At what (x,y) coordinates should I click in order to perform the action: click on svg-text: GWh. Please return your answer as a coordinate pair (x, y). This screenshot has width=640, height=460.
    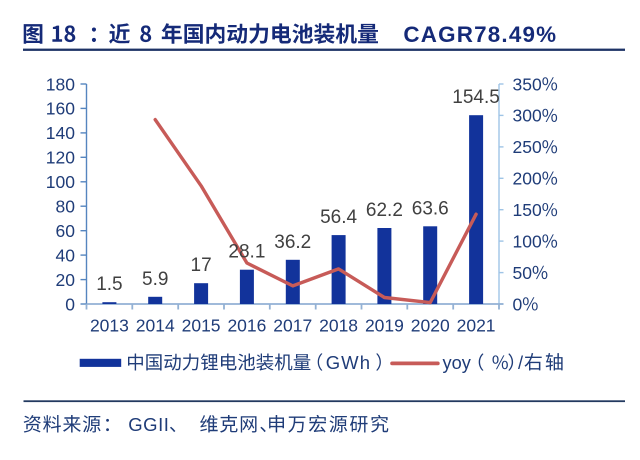
    Looking at the image, I should click on (348, 362).